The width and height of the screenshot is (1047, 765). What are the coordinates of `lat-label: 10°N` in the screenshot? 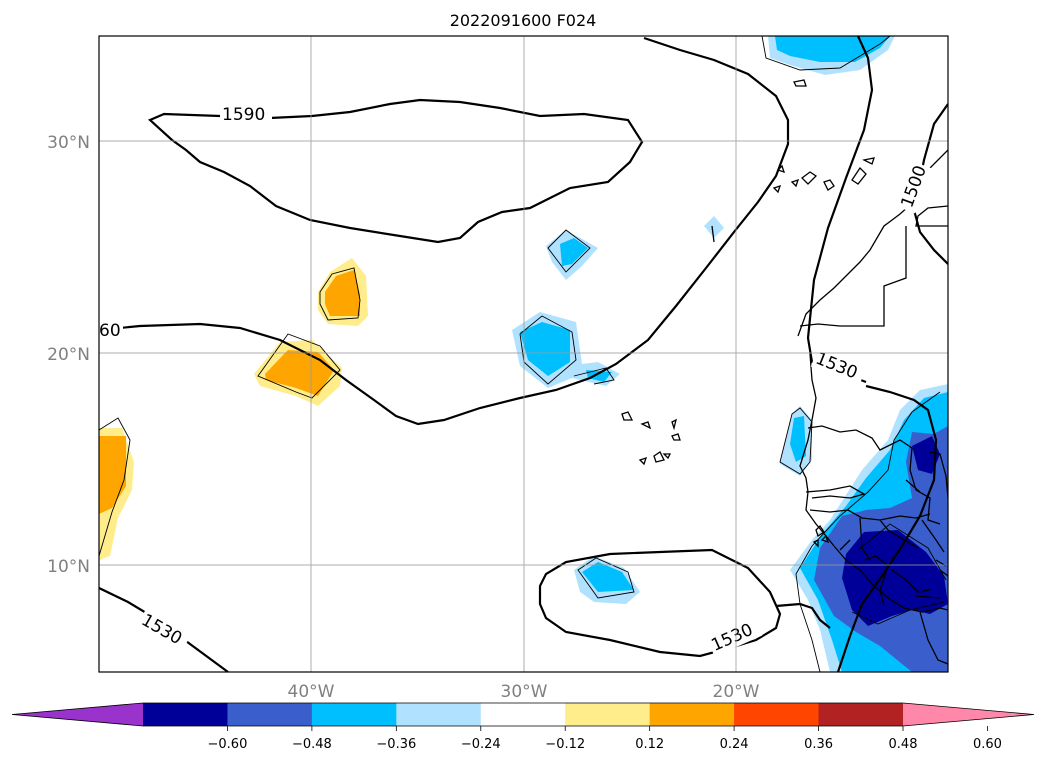 It's located at (68, 567).